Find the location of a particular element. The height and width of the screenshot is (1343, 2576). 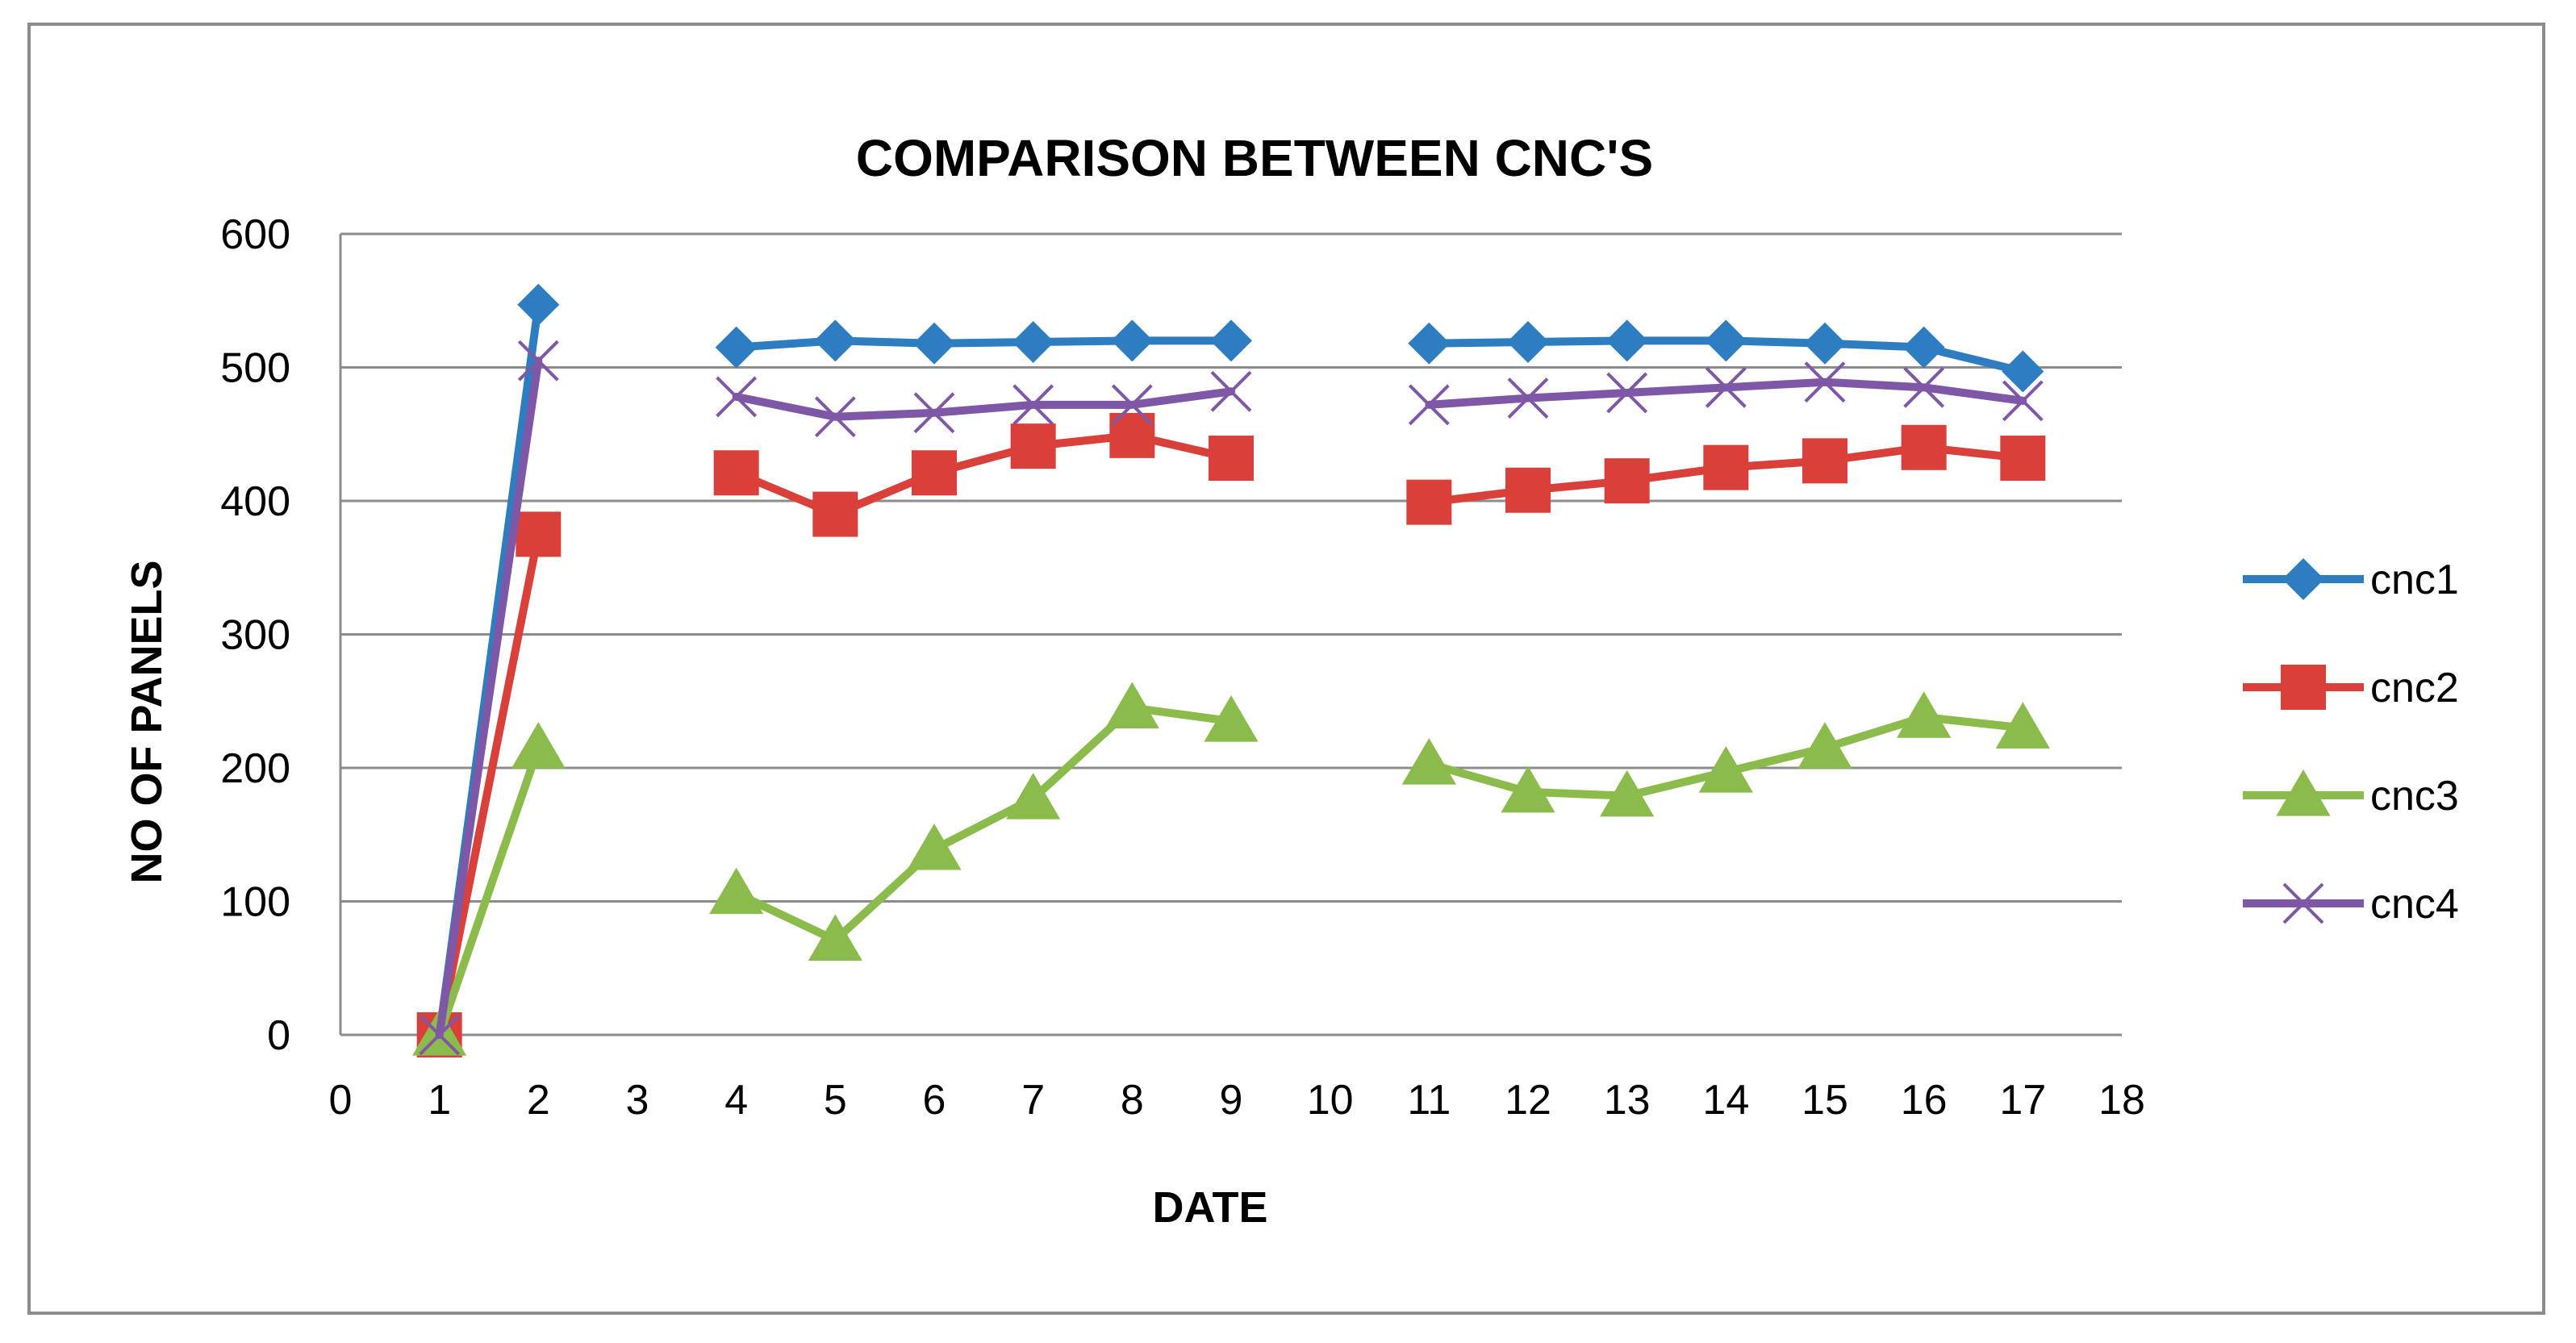

y-tick-label: 100 is located at coordinates (255, 902).